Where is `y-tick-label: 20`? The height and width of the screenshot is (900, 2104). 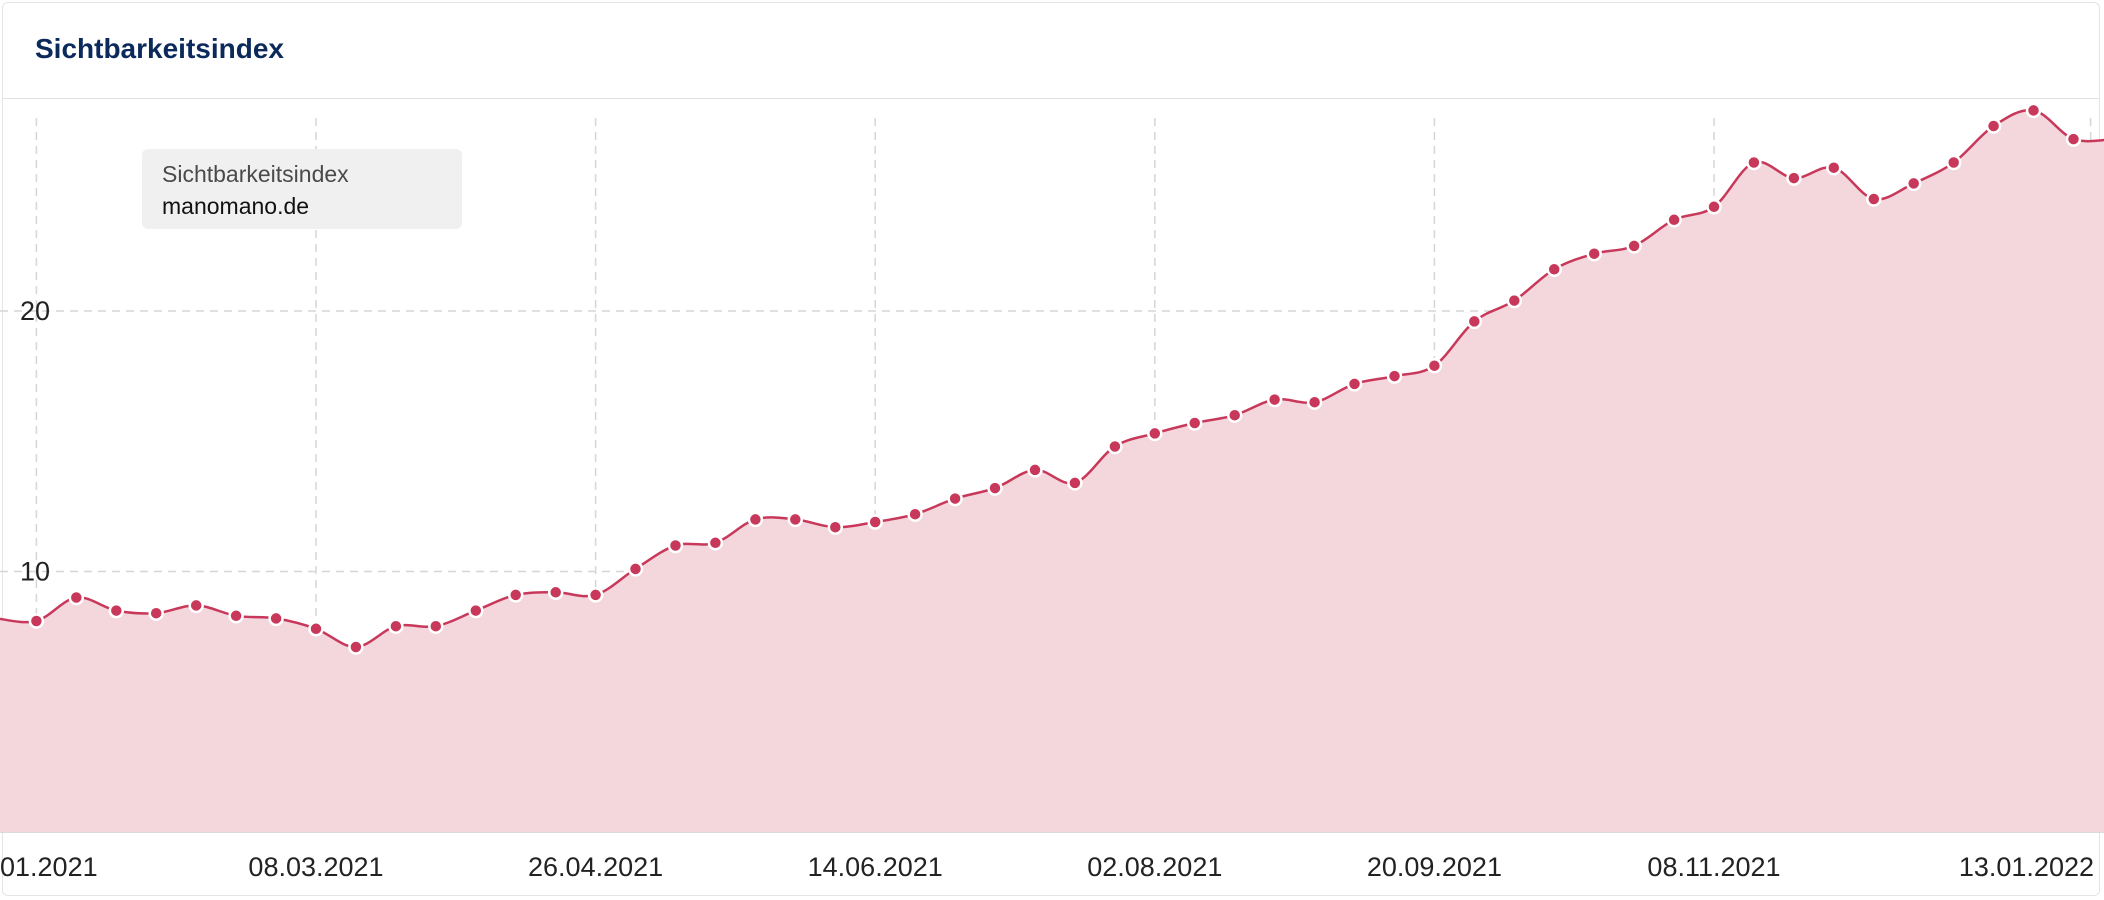
y-tick-label: 20 is located at coordinates (35, 311).